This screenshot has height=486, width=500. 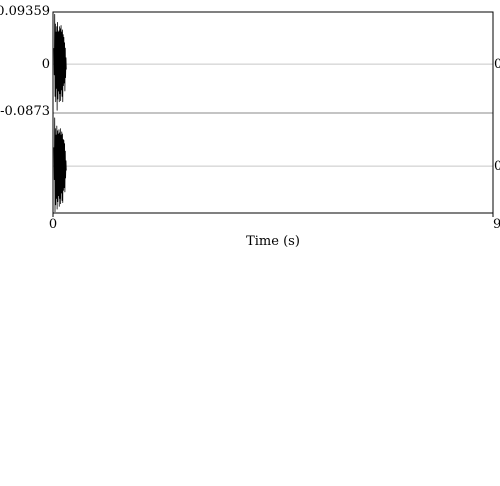 What do you see at coordinates (53, 224) in the screenshot?
I see `x-tick-label-0: 0` at bounding box center [53, 224].